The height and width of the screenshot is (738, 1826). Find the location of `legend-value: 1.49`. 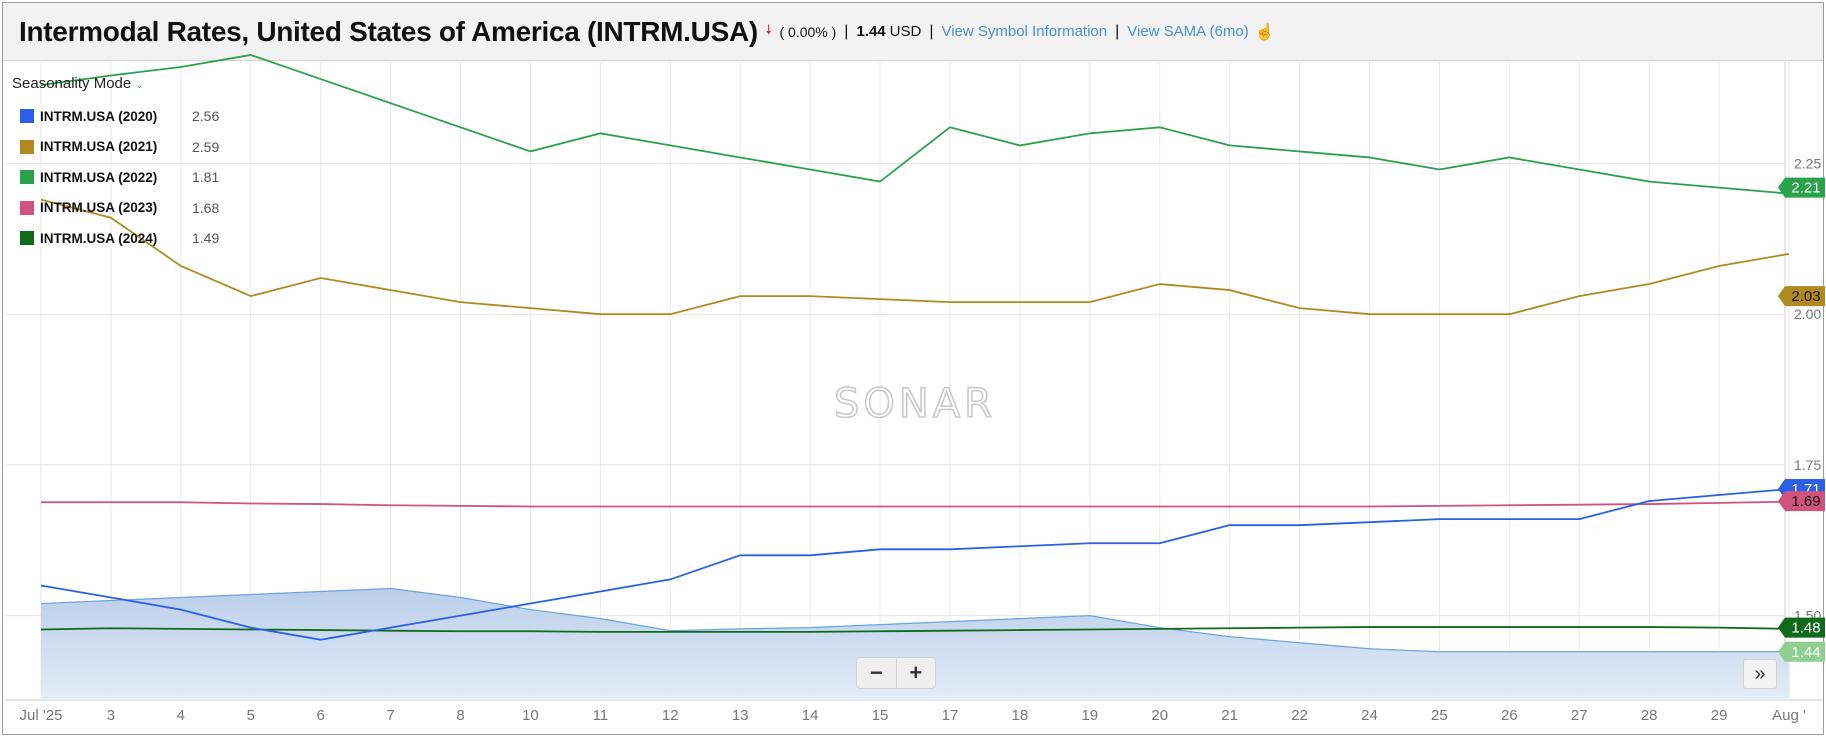

legend-value: 1.49 is located at coordinates (206, 238).